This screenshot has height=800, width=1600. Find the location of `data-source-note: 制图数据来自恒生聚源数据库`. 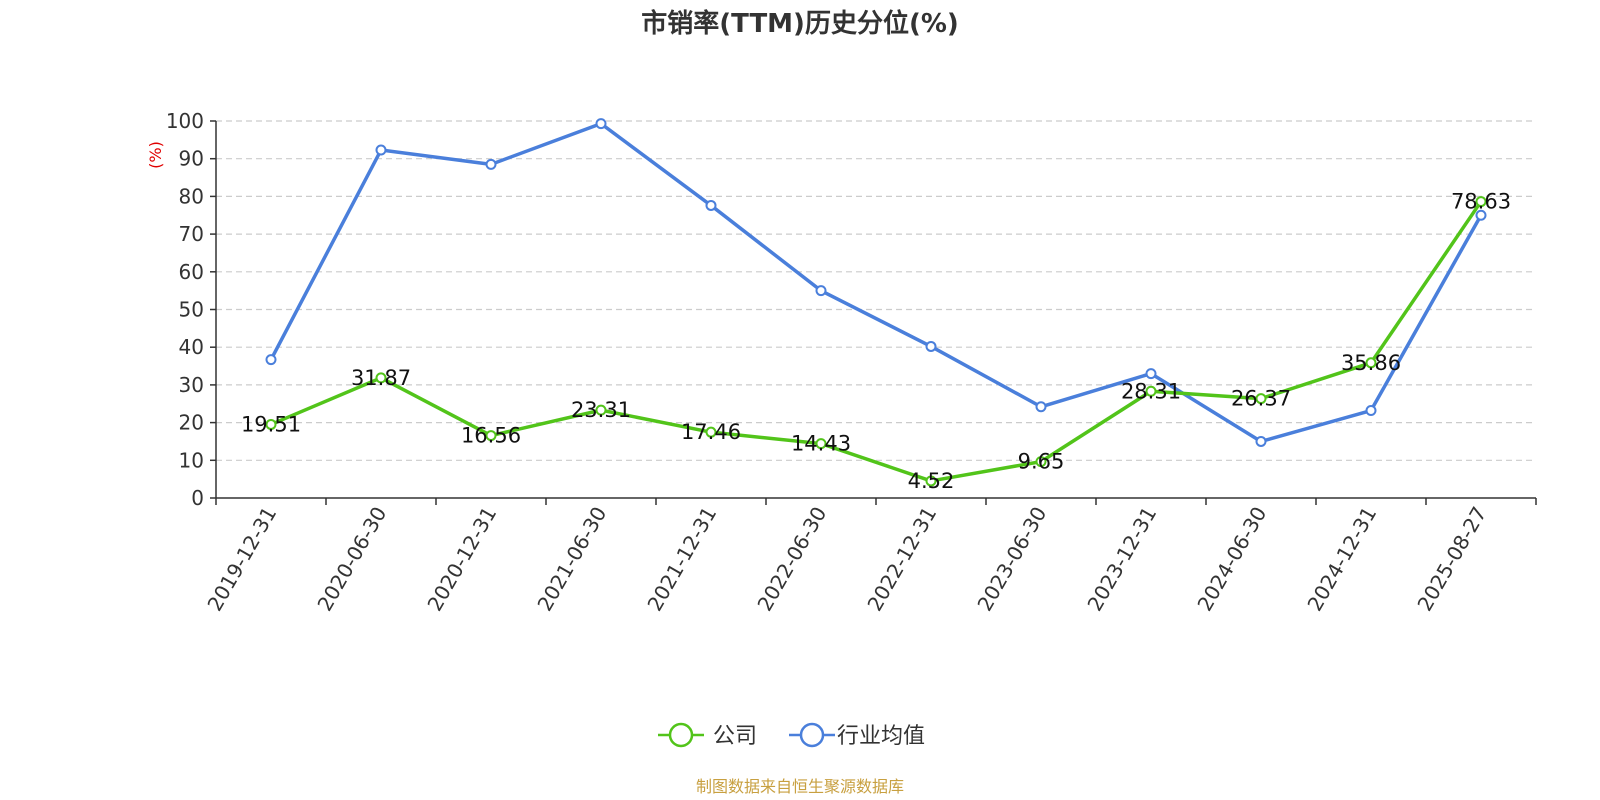

data-source-note: 制图数据来自恒生聚源数据库 is located at coordinates (800, 786).